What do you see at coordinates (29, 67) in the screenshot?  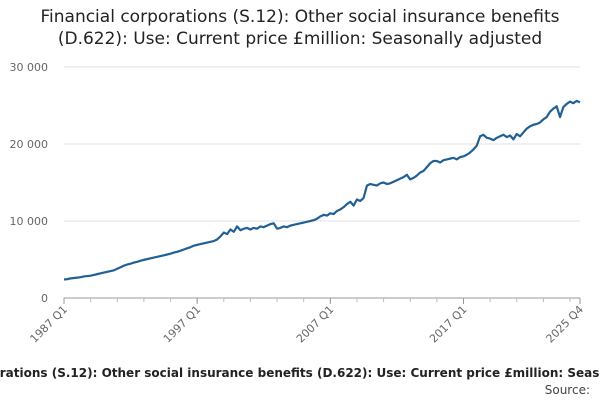 I see `y-tick-label: 30 000` at bounding box center [29, 67].